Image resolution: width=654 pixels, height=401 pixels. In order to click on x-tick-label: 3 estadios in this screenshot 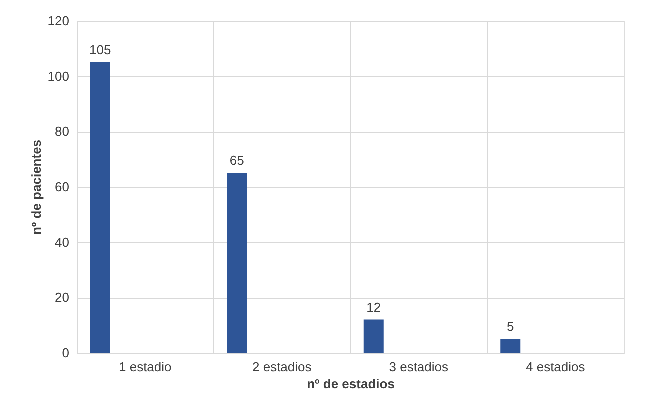, I will do `click(419, 367)`.